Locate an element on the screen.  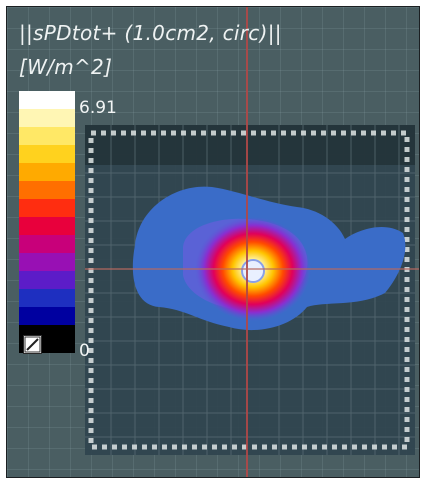
field-peak-core is located at coordinates (253, 271).